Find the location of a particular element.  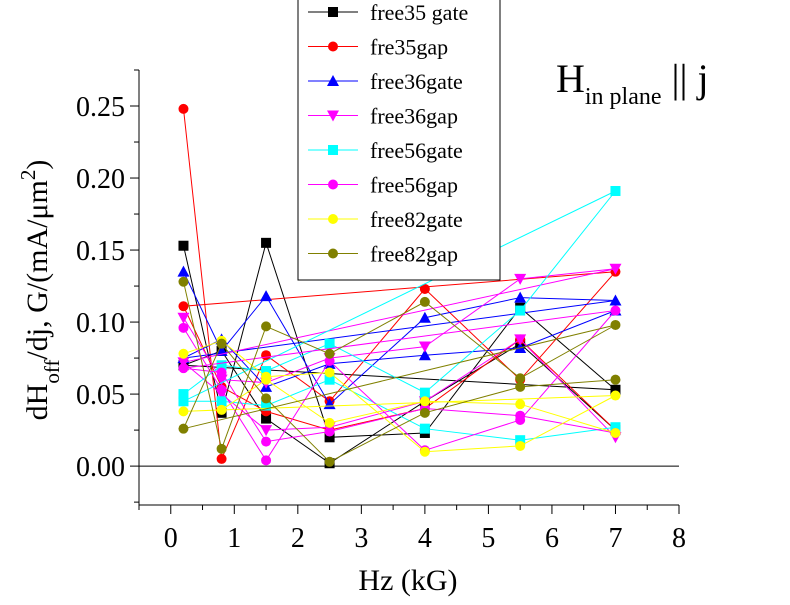

y-axis-title-end: ) is located at coordinates (37, 165).